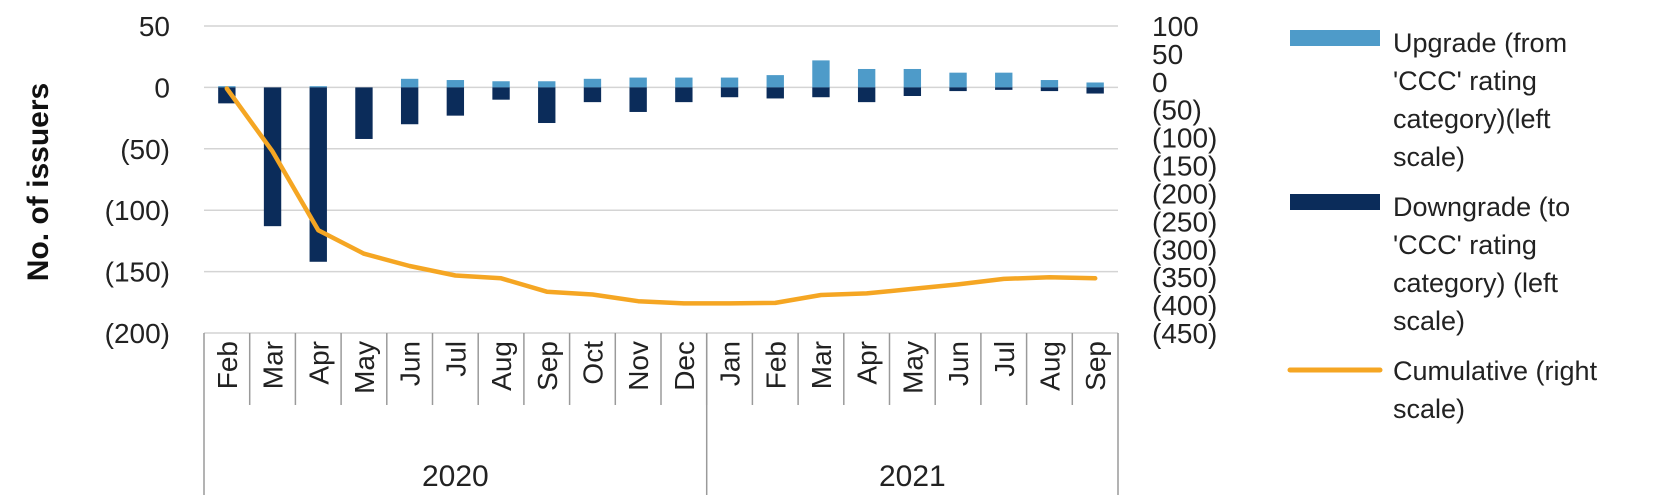 This screenshot has height=504, width=1659. Describe the element at coordinates (1184, 305) in the screenshot. I see `right-tick-label: (400)` at that location.